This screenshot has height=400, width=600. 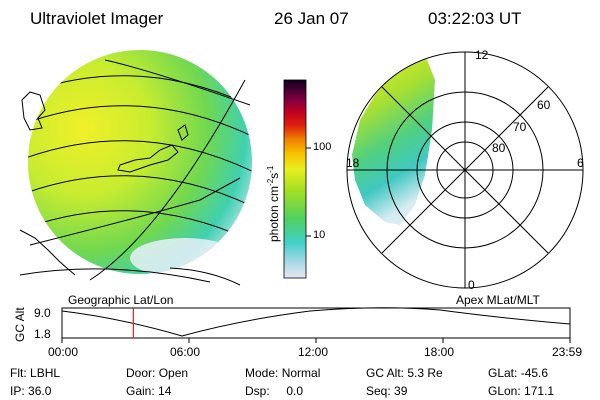 What do you see at coordinates (311, 18) in the screenshot?
I see `observation-date: 26 Jan 07` at bounding box center [311, 18].